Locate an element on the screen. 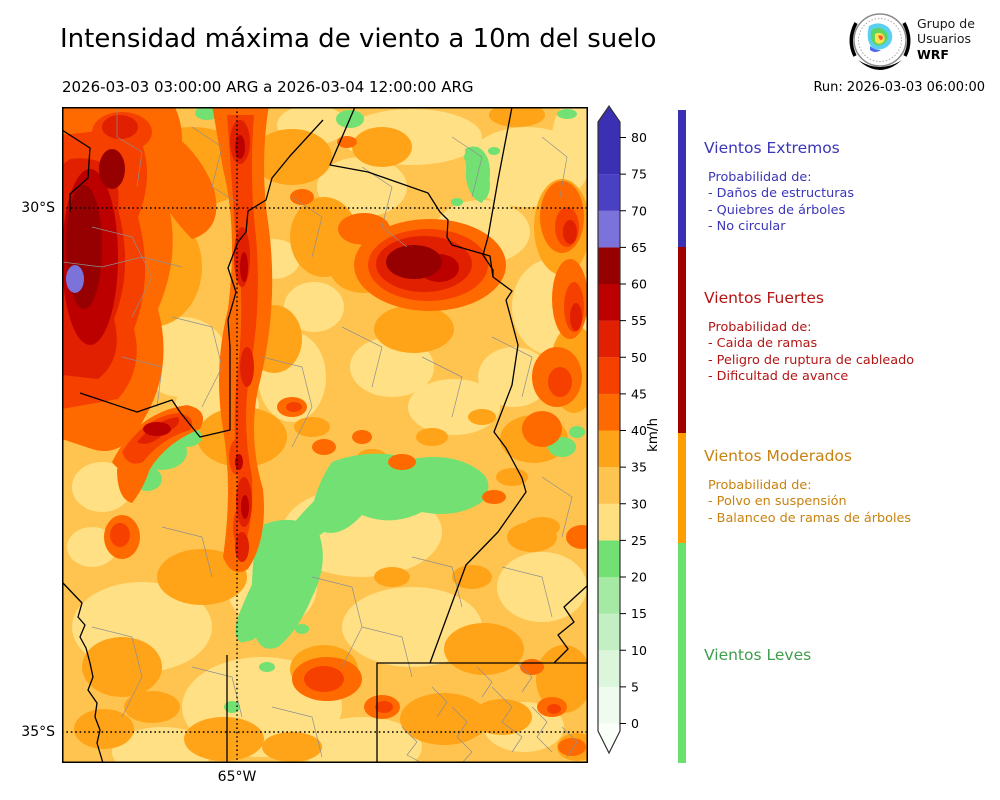 This screenshot has width=1000, height=800. colorbar-tick-label: 0 is located at coordinates (635, 723).